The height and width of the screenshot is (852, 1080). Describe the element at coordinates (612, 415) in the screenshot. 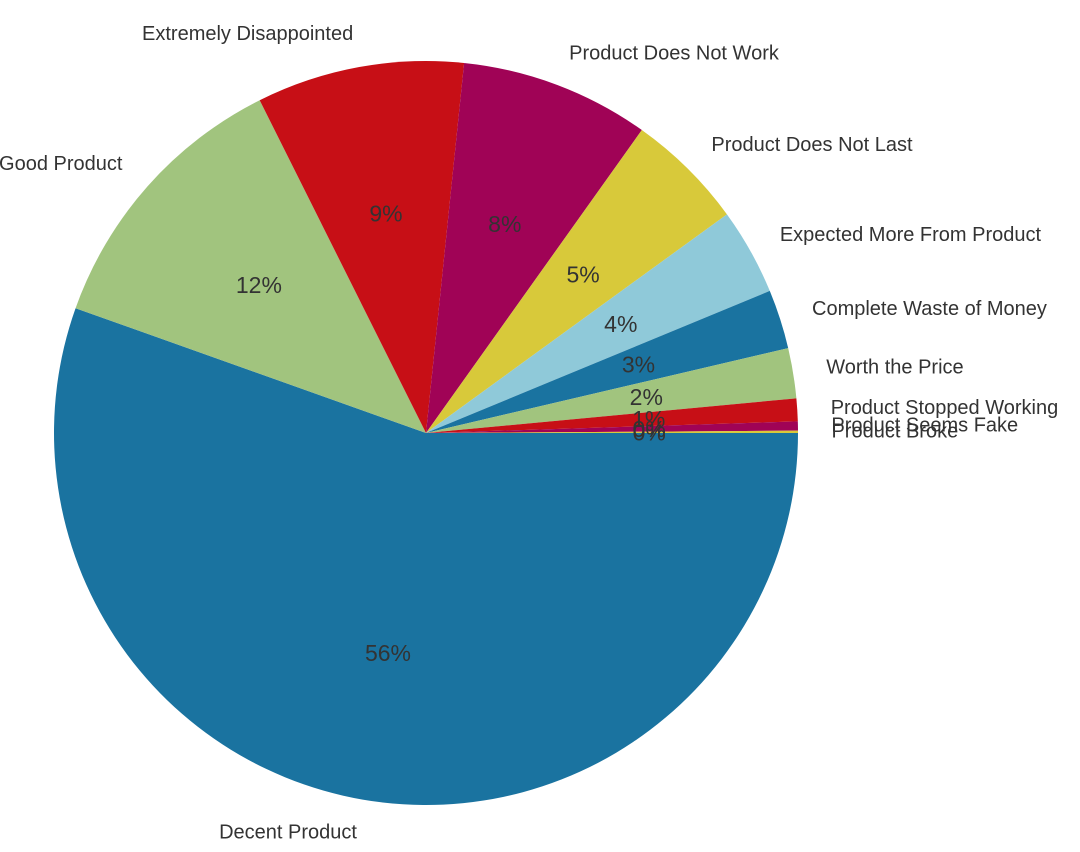

I see `pie-slice-product-stopped-working` at that location.